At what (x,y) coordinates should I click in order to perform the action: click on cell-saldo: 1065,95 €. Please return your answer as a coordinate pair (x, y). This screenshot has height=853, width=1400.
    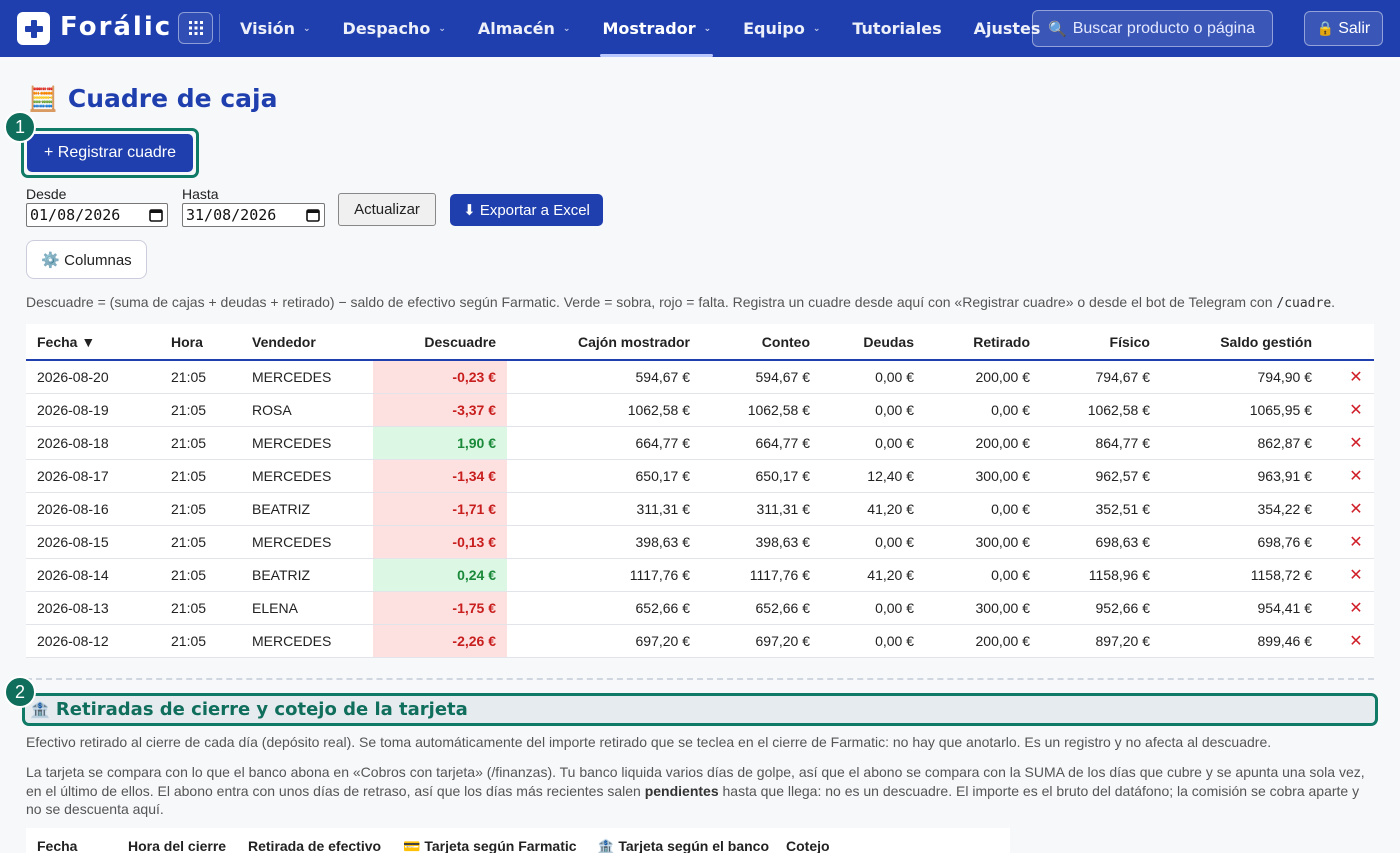
    Looking at the image, I should click on (1280, 410).